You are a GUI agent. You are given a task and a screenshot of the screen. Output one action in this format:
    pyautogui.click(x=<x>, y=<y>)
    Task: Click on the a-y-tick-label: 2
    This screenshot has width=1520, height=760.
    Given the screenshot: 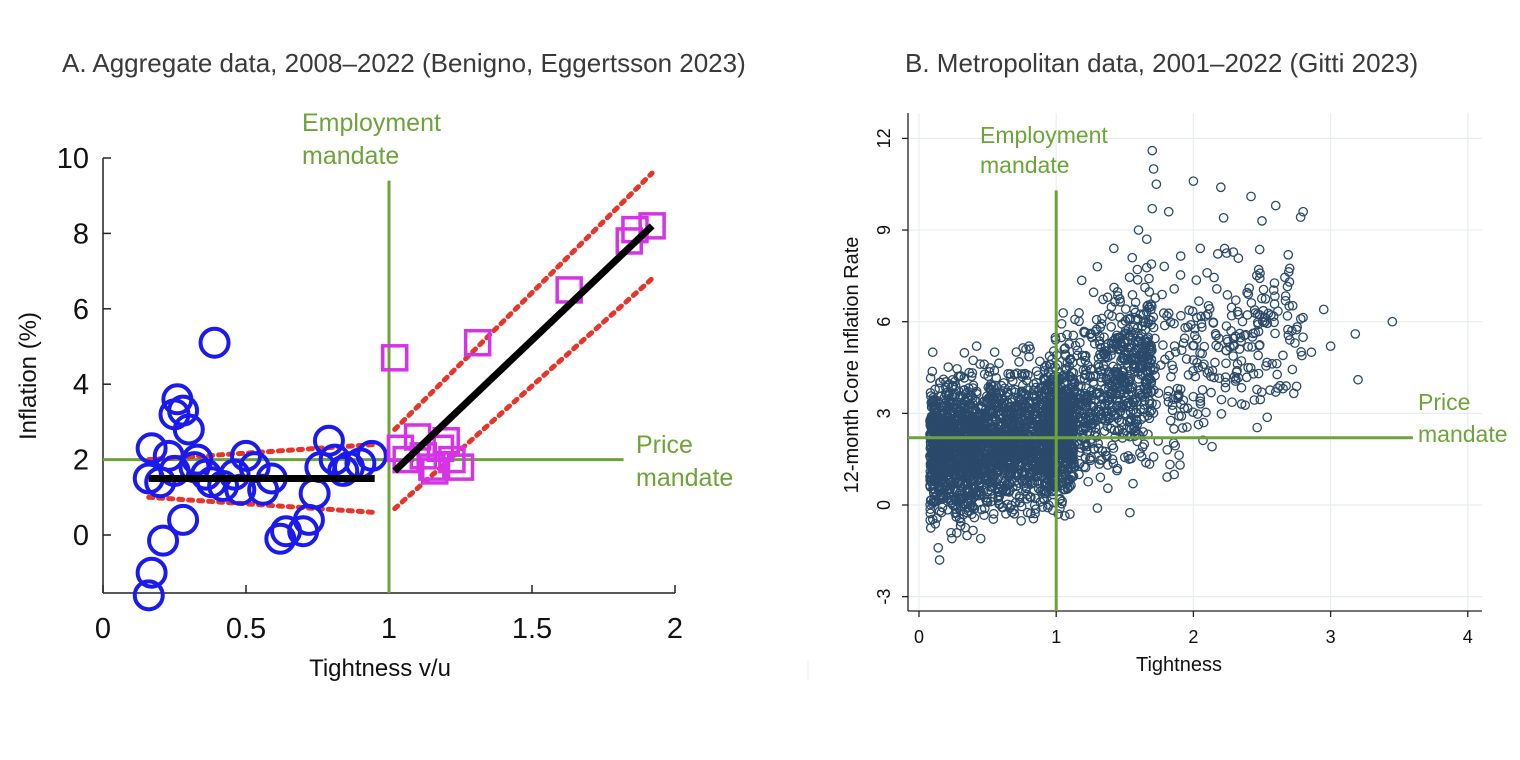 What is the action you would take?
    pyautogui.click(x=81, y=461)
    